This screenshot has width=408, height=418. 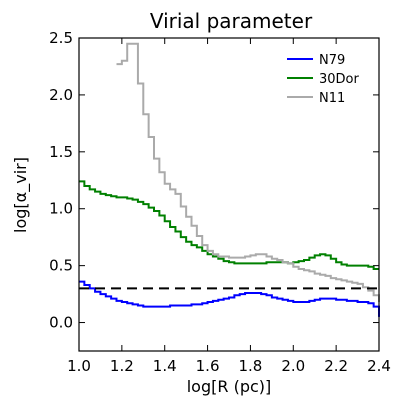 What do you see at coordinates (79, 366) in the screenshot?
I see `x-tick-label: 1.0` at bounding box center [79, 366].